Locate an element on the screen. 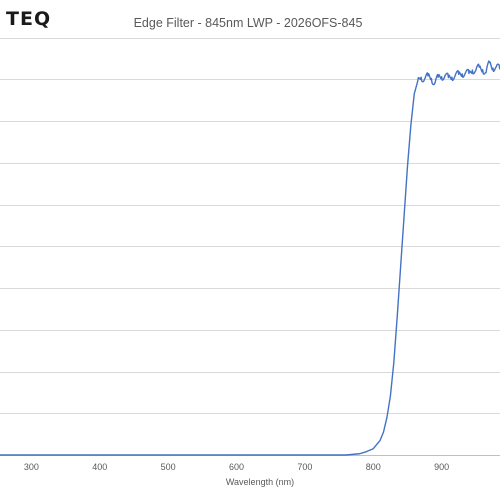 This screenshot has height=500, width=500. x-tick-label: 700 is located at coordinates (304, 467).